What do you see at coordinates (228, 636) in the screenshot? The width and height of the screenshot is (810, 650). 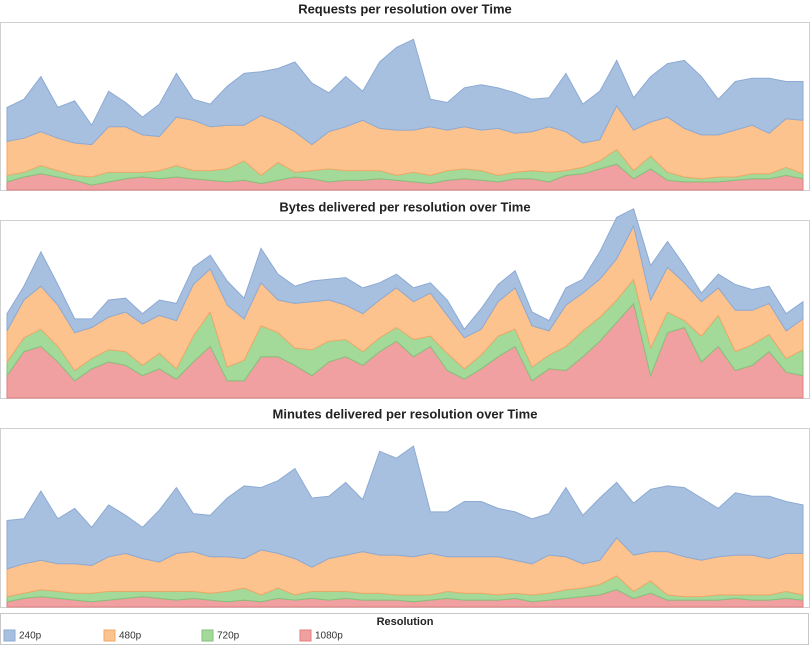 I see `legend-label: 720p` at bounding box center [228, 636].